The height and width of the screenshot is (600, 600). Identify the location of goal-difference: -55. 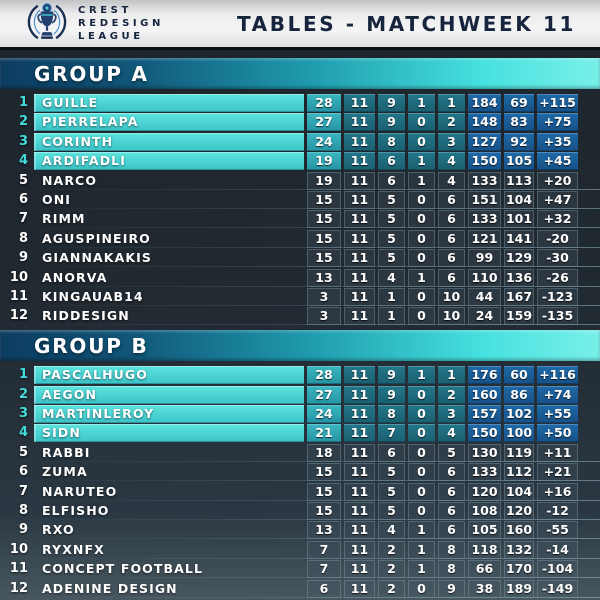
(557, 530).